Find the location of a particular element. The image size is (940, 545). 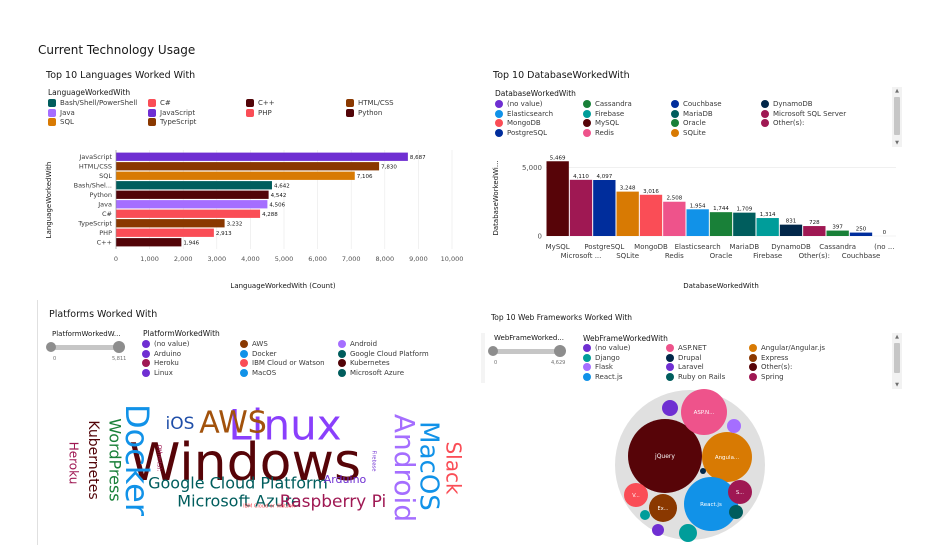

word-cloud-word: Kubernetes is located at coordinates (93, 459).